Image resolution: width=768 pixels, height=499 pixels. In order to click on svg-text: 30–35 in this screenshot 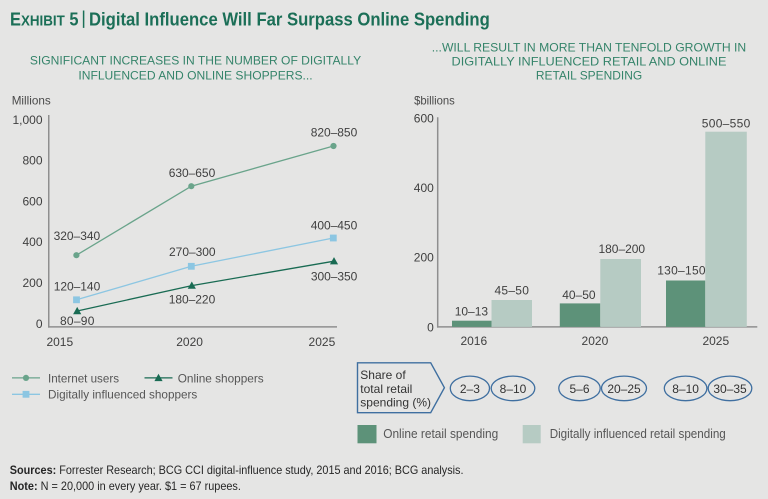, I will do `click(730, 389)`.